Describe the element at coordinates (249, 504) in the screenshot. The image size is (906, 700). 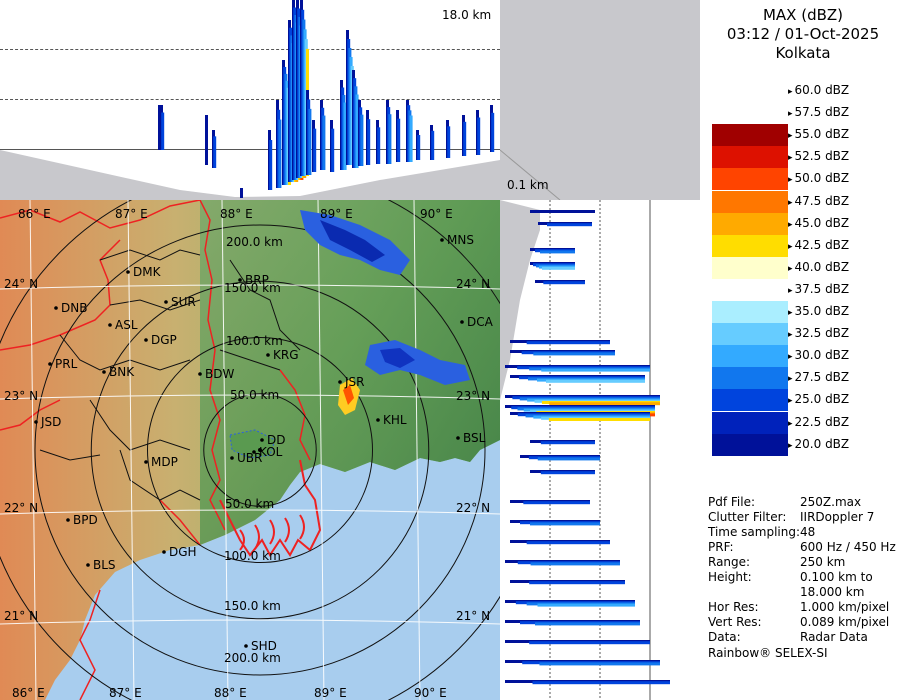
I see `range-ring-label: 50.0 km` at that location.